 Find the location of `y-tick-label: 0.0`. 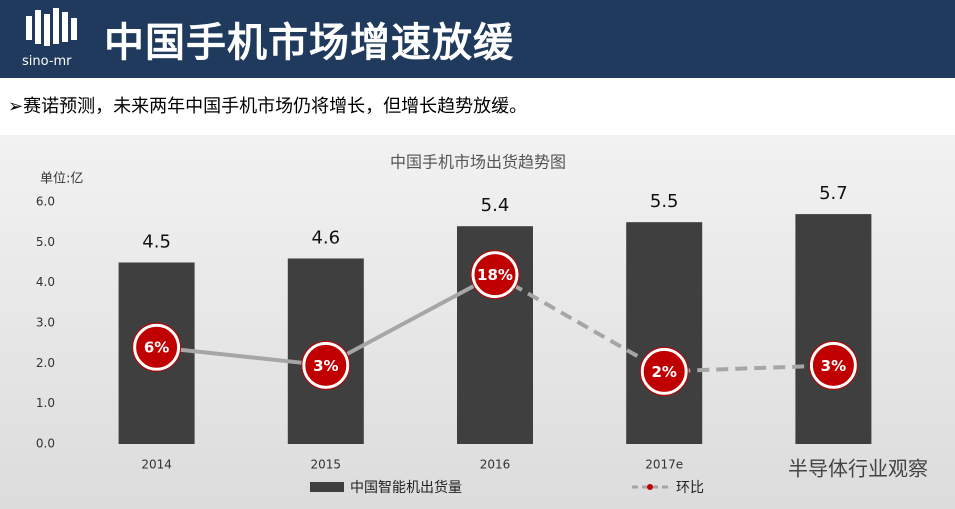

y-tick-label: 0.0 is located at coordinates (45, 444).